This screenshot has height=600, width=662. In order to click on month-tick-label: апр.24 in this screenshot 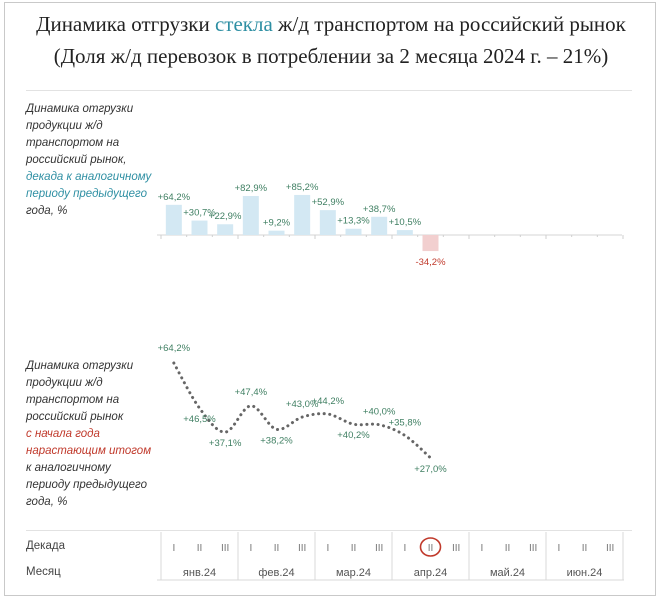, I will do `click(430, 573)`.